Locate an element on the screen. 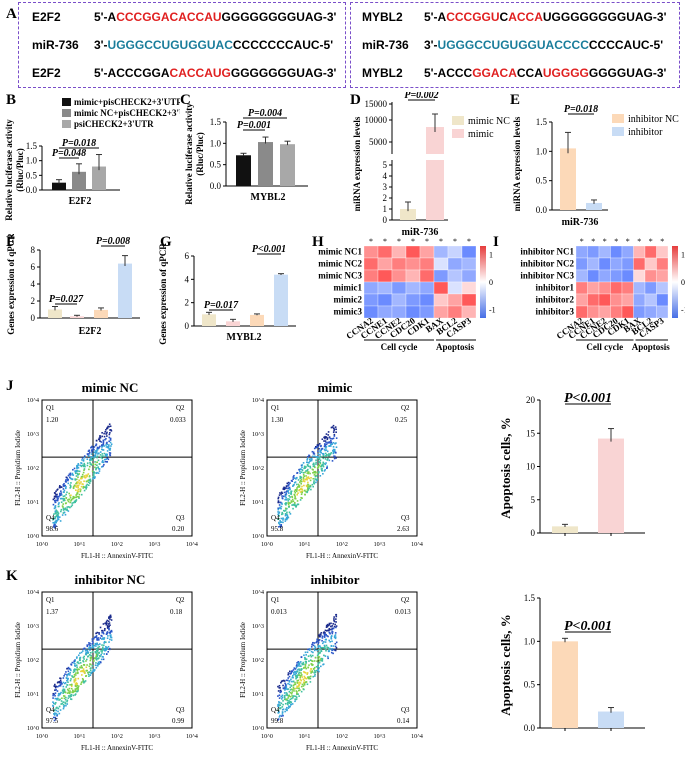 The height and width of the screenshot is (763, 685). y-tick-label: 2 is located at coordinates (385, 198).